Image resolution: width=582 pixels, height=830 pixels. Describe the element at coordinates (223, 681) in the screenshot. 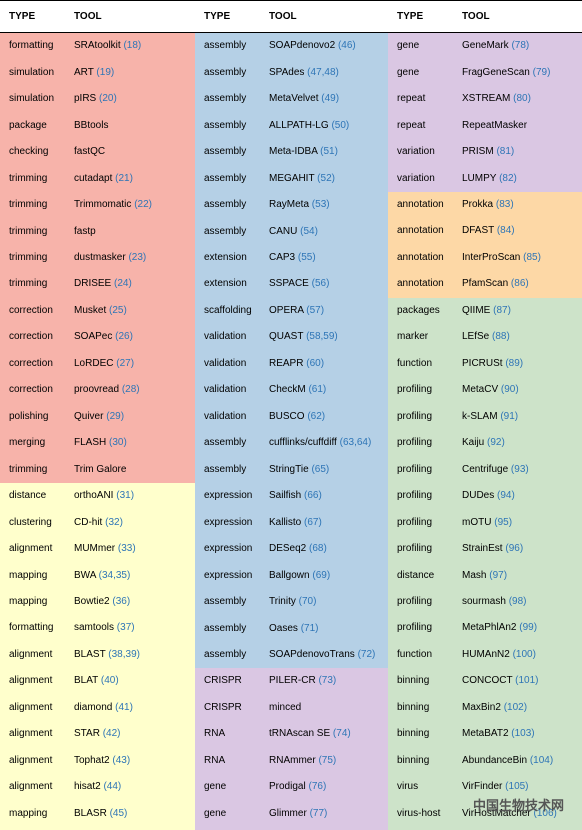

I see `type-cell: CRISPR` at that location.